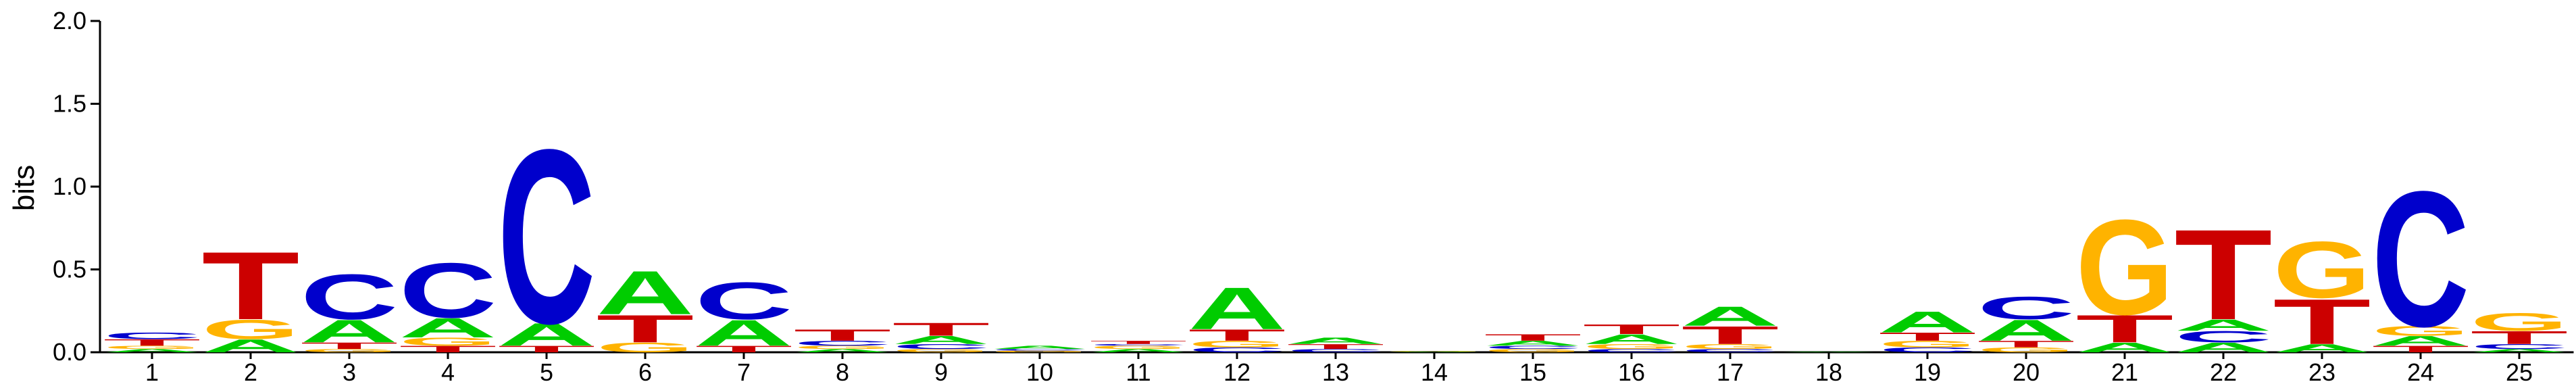 This screenshot has width=2576, height=382. What do you see at coordinates (69, 186) in the screenshot?
I see `y-tick-label: 1.0` at bounding box center [69, 186].